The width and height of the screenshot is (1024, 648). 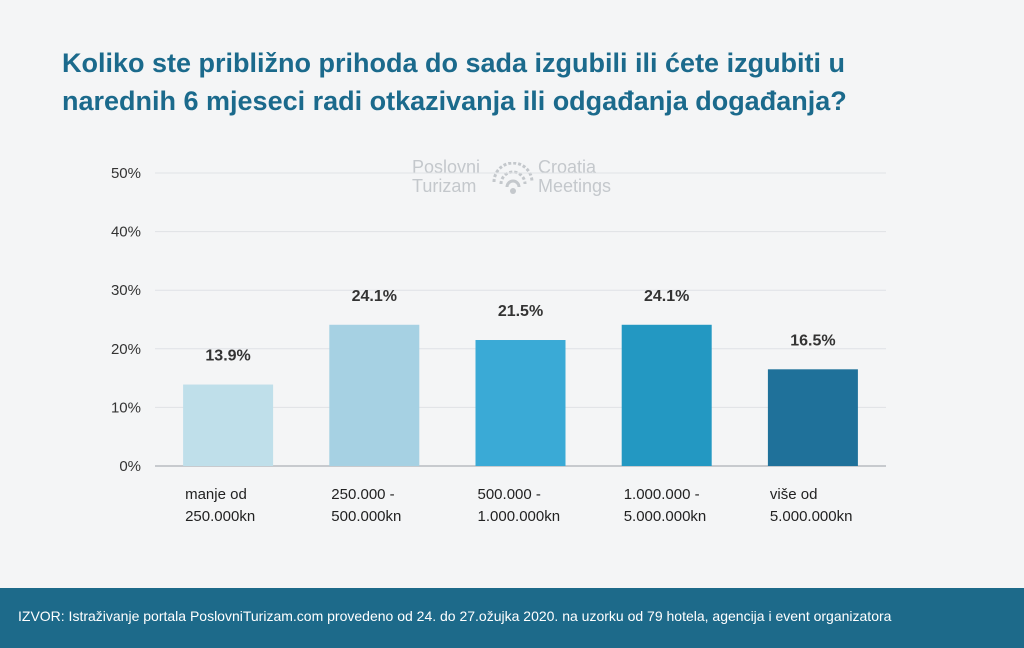 What do you see at coordinates (444, 186) in the screenshot?
I see `logo-left-line2: Turizam` at bounding box center [444, 186].